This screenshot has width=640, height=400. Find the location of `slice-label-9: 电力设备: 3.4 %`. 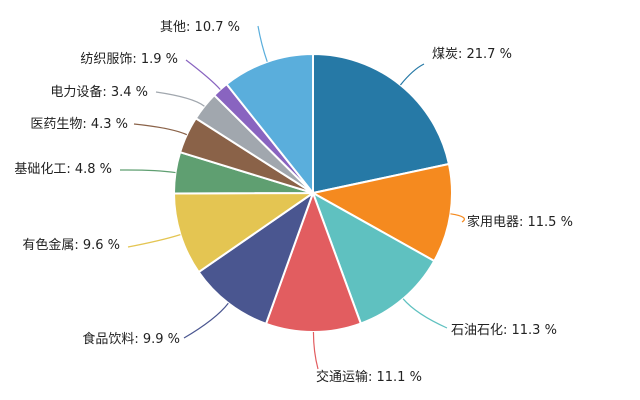

slice-label-9: 电力设备: 3.4 % is located at coordinates (99, 92).